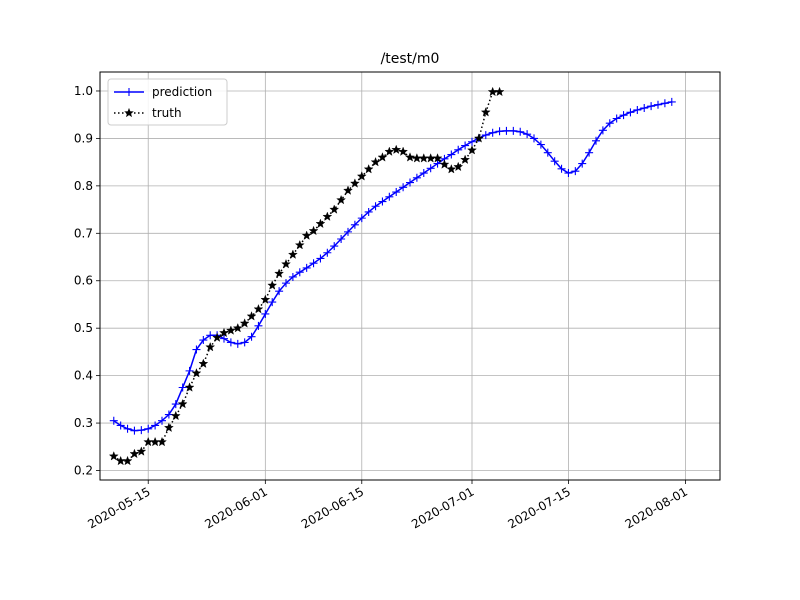 This screenshot has height=600, width=800. I want to click on y-tick-label: 0.2, so click(83, 471).